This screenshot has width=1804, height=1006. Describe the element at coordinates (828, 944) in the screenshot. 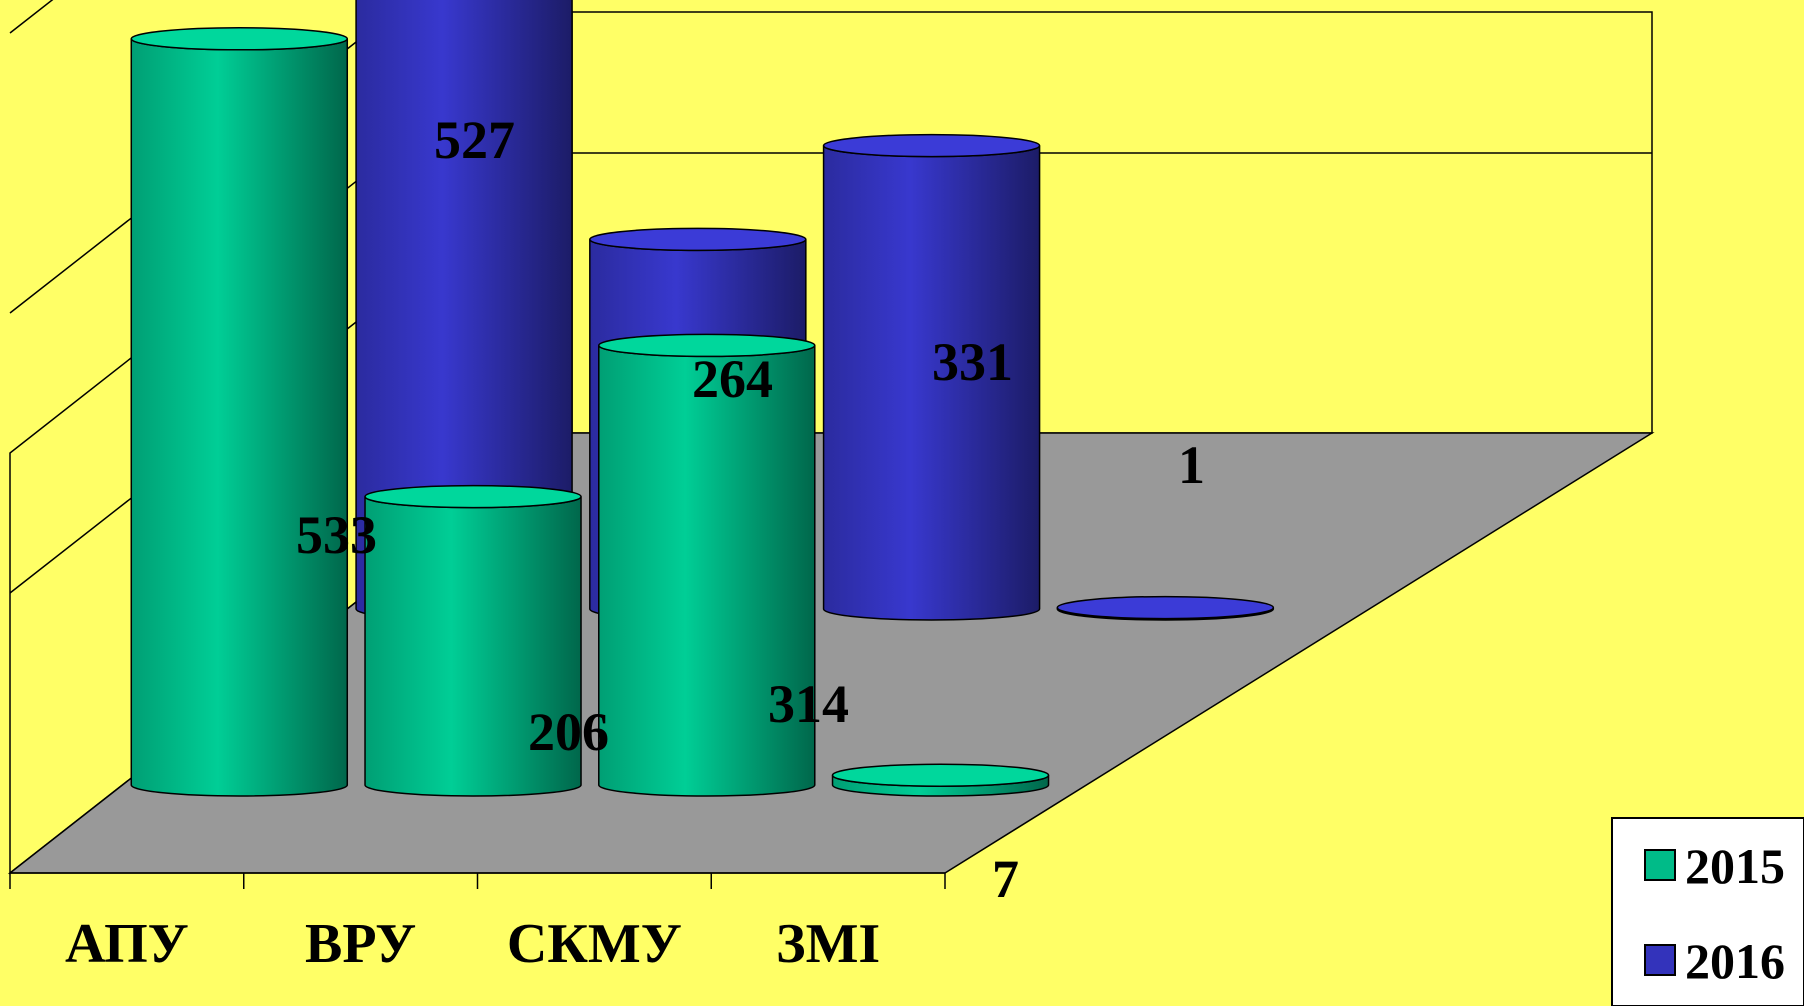

I see `category-label-3: ЗМІ` at that location.